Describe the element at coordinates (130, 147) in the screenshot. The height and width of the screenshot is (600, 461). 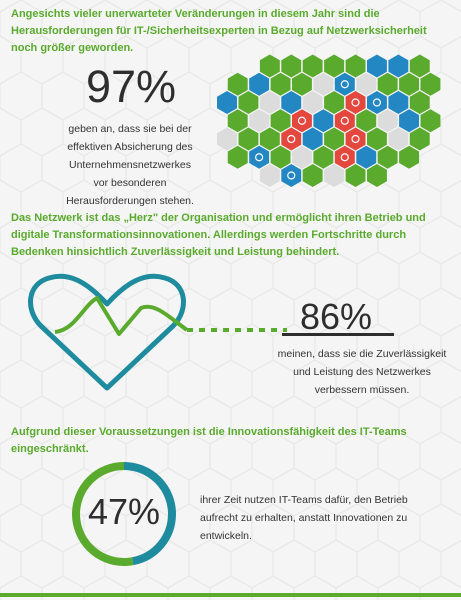
I see `caption-line: effektiven Absicherung des` at that location.